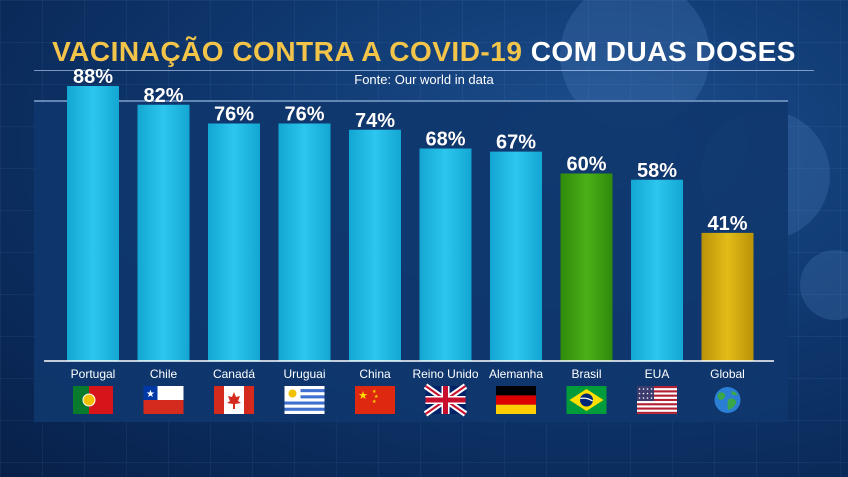 The image size is (848, 477). I want to click on category-label-reino-unido: Reino Unido, so click(445, 374).